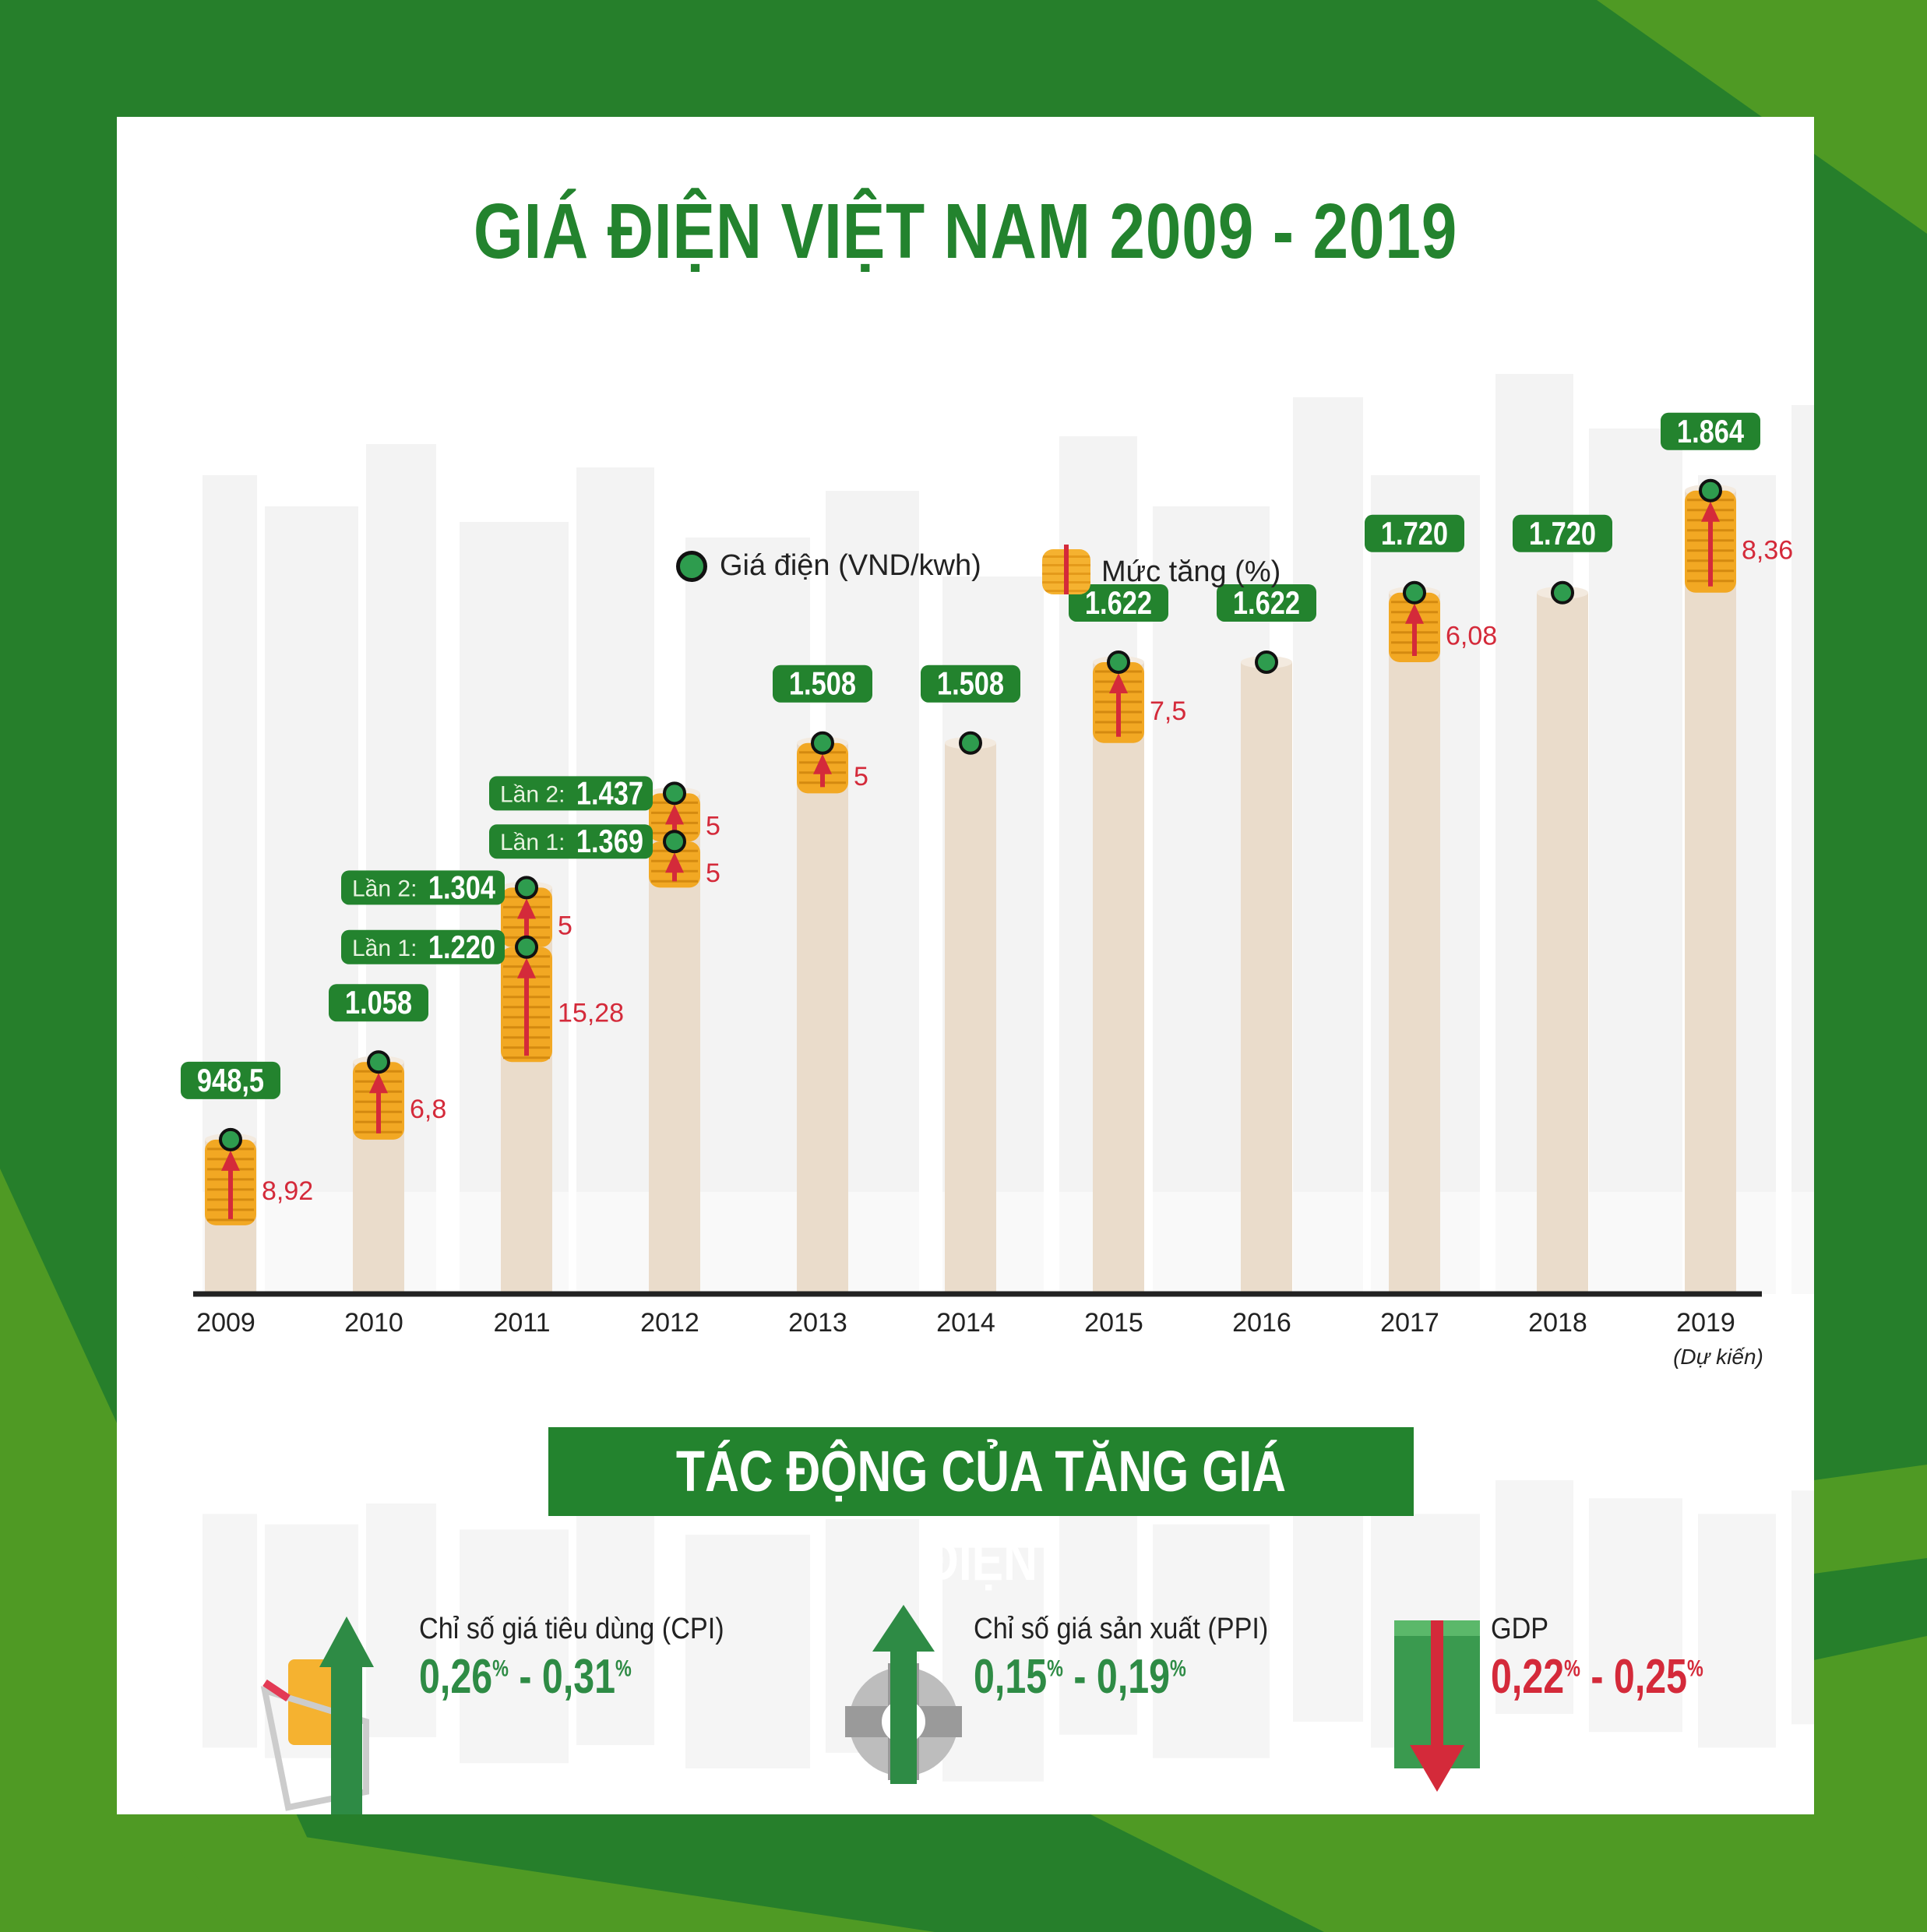 The height and width of the screenshot is (1932, 1927). I want to click on x-tick-2013: 2013, so click(818, 1323).